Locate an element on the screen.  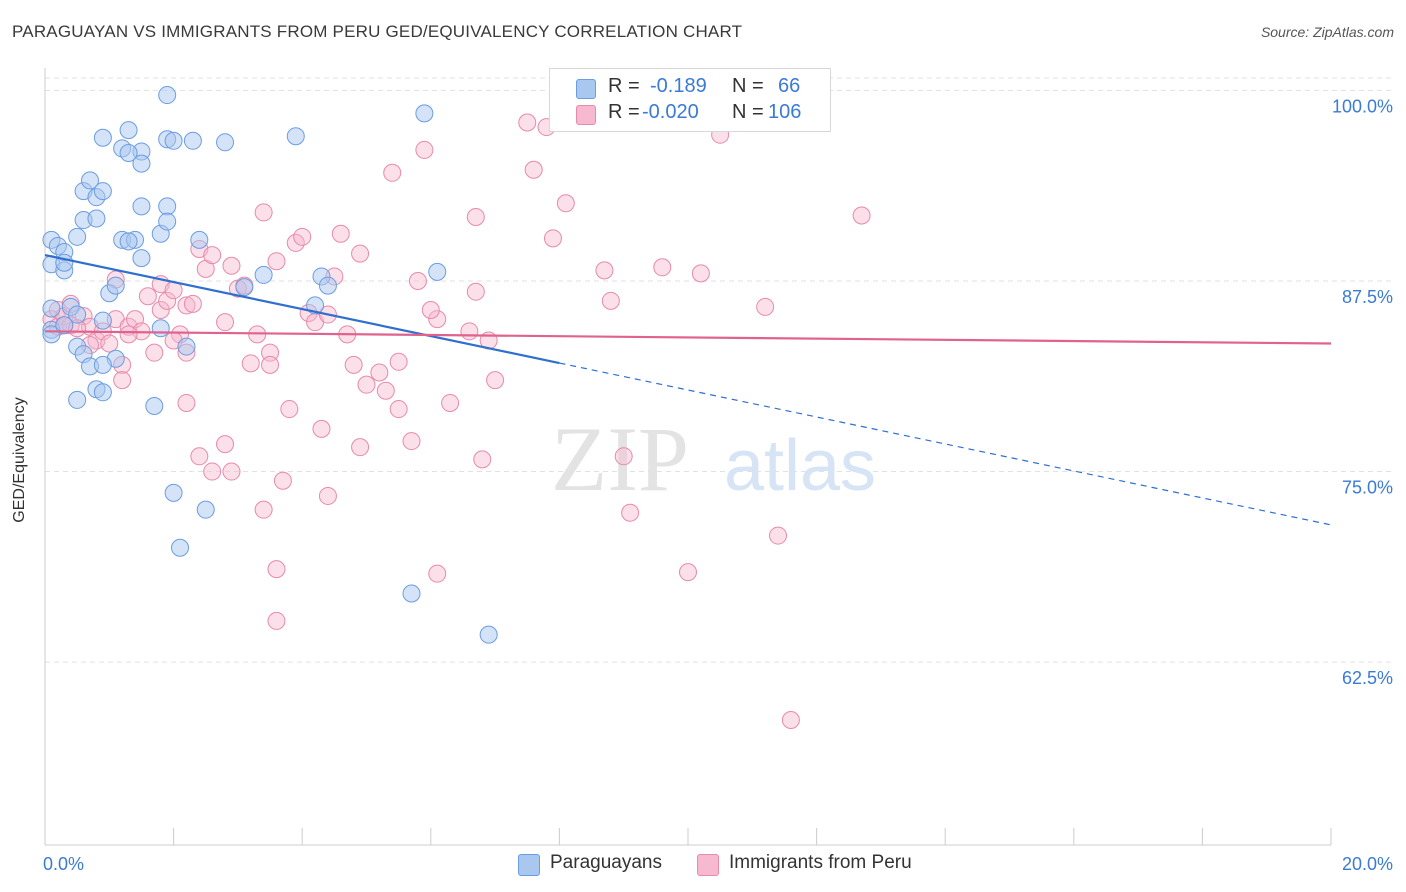
legend-n-value: 106 is located at coordinates (785, 112).